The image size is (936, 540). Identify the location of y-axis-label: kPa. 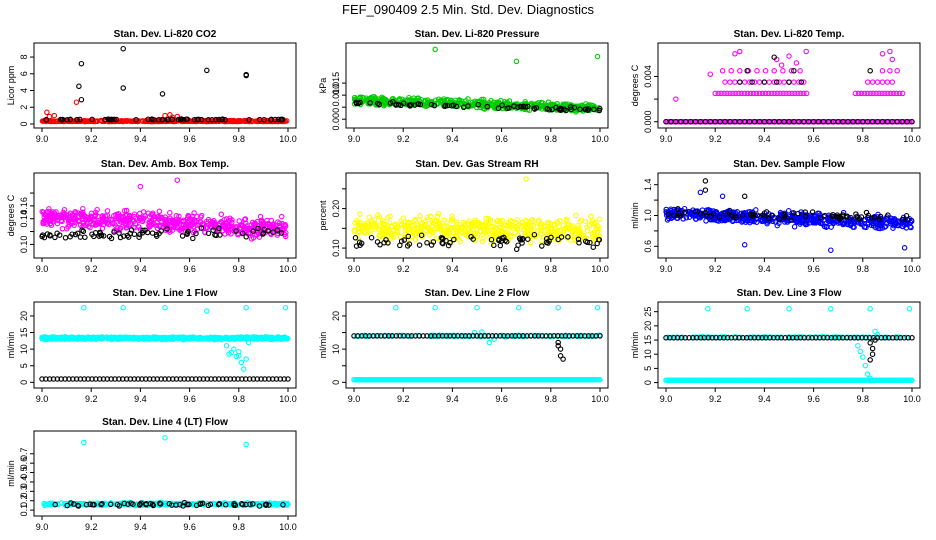
(323, 86).